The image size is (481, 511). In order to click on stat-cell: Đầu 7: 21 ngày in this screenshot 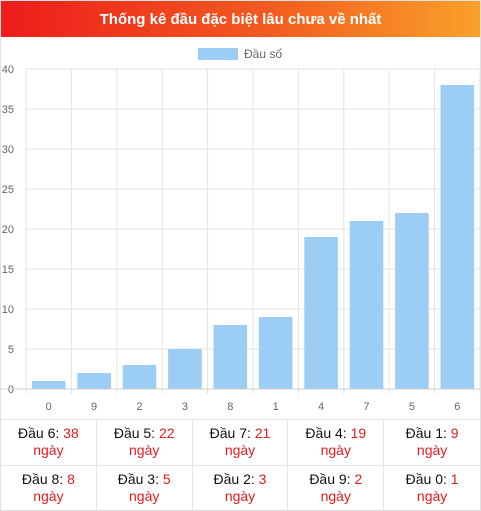, I will do `click(240, 442)`.